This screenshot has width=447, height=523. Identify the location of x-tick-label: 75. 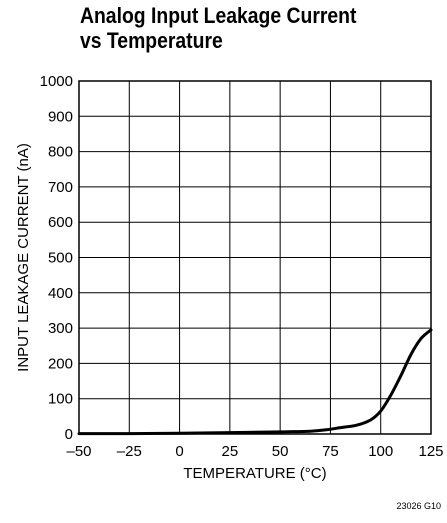
(330, 451).